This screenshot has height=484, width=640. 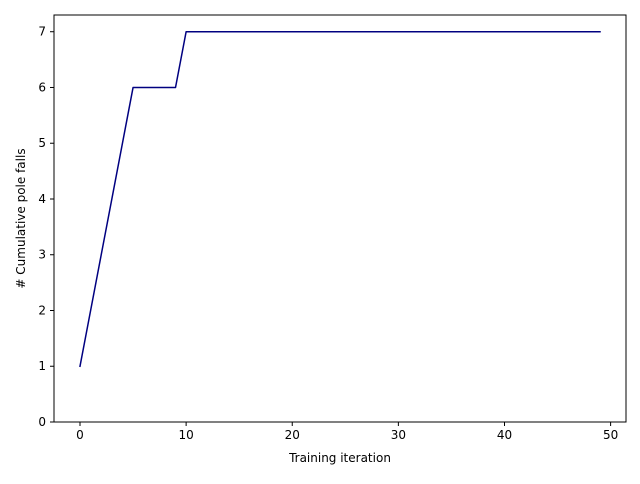 What do you see at coordinates (398, 435) in the screenshot?
I see `x-tick-label: 30` at bounding box center [398, 435].